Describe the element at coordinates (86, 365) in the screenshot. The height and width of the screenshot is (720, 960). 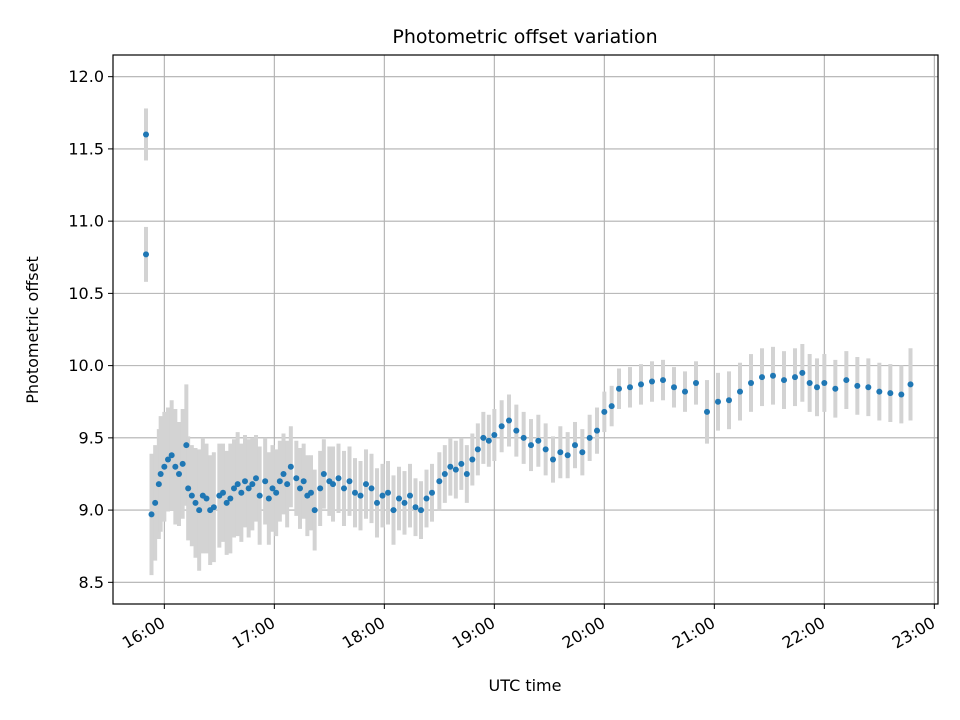
I see `y-tick-label: 10.0` at that location.